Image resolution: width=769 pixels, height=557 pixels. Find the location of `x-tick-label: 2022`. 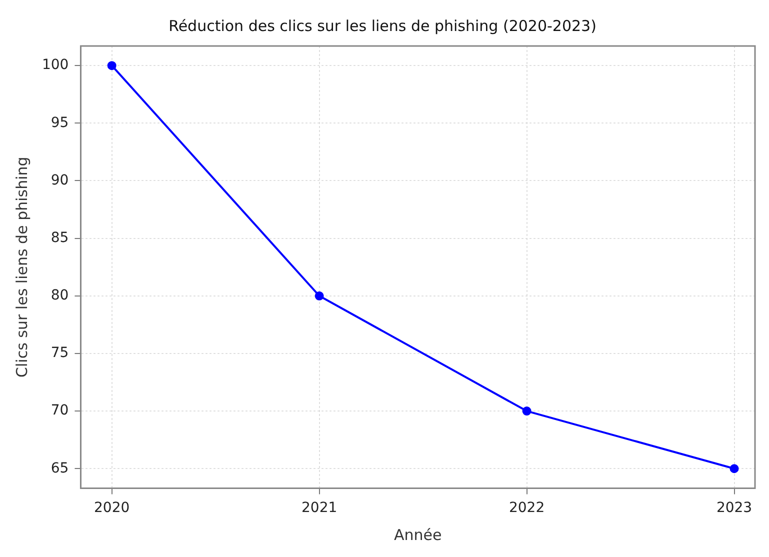

x-tick-label: 2022 is located at coordinates (526, 508).